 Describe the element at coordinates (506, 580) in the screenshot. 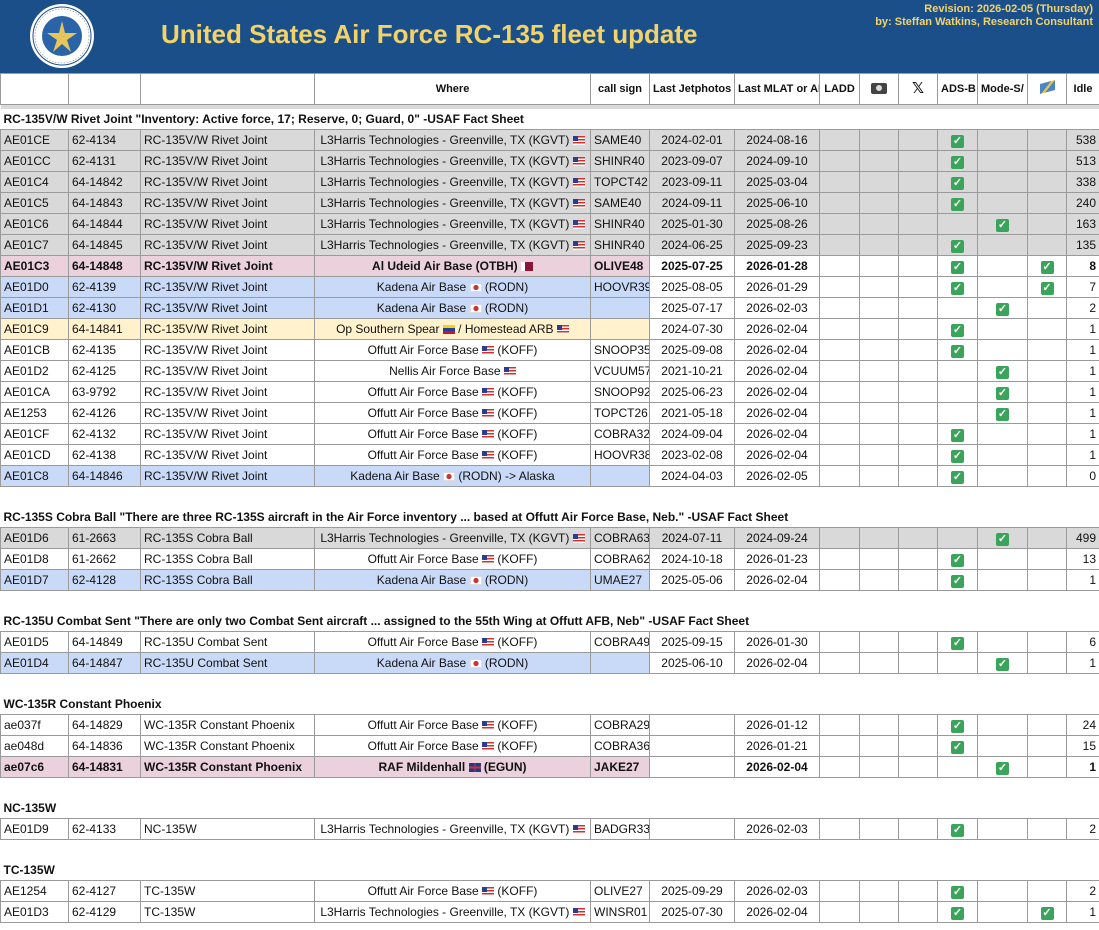

I see `where-suffix: (RODN)` at that location.